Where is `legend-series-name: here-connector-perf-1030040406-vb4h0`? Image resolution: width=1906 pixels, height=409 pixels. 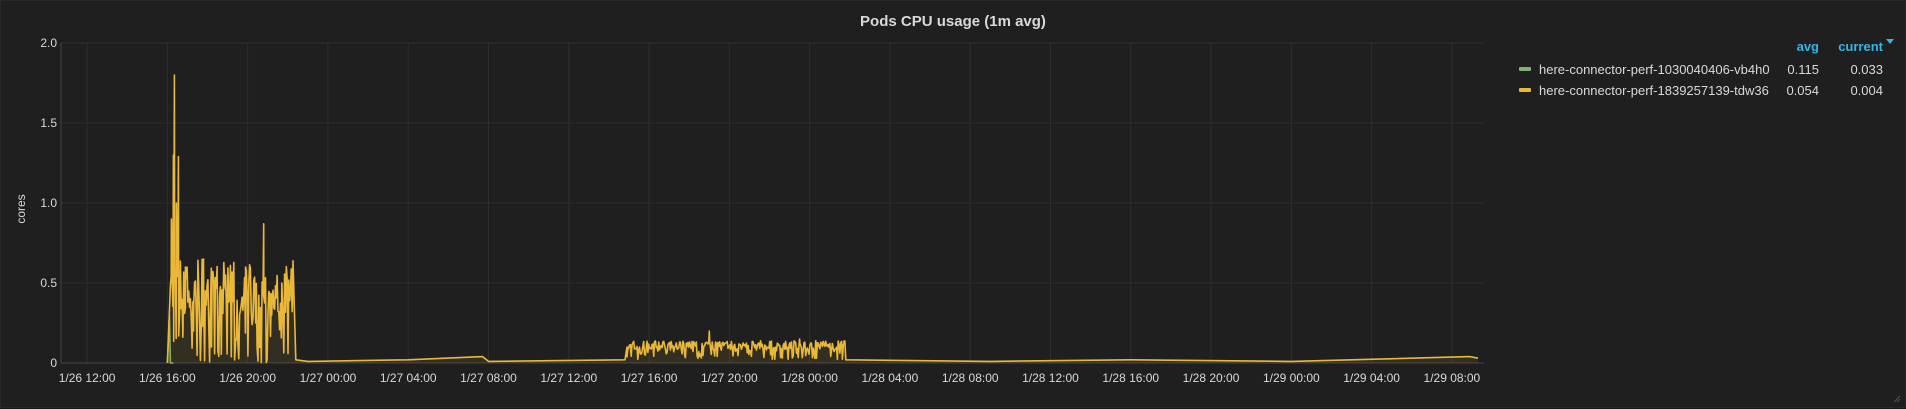 legend-series-name: here-connector-perf-1030040406-vb4h0 is located at coordinates (1654, 69).